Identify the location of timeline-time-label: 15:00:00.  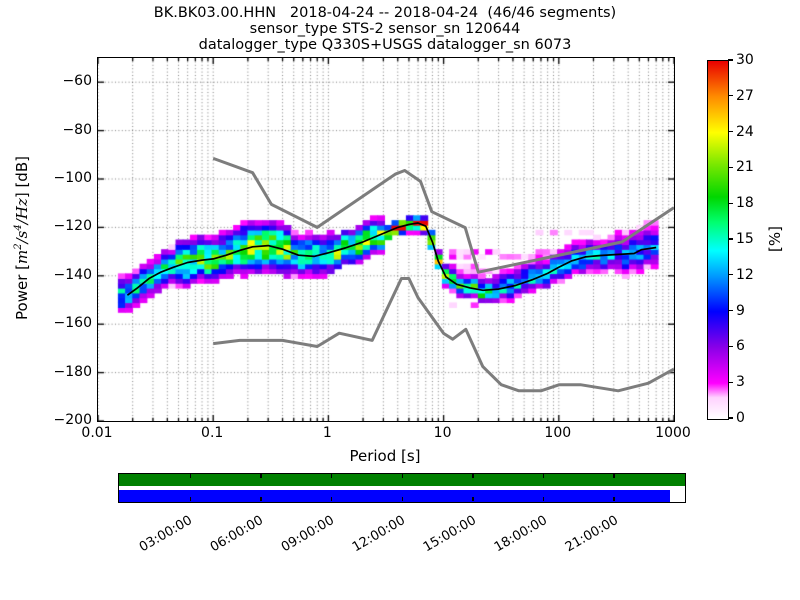
(449, 534).